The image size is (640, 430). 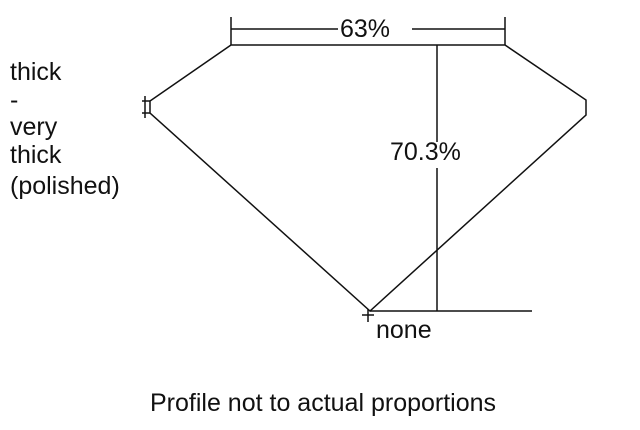 What do you see at coordinates (65, 130) in the screenshot?
I see `girdle-label: thick - very thick (polished)` at bounding box center [65, 130].